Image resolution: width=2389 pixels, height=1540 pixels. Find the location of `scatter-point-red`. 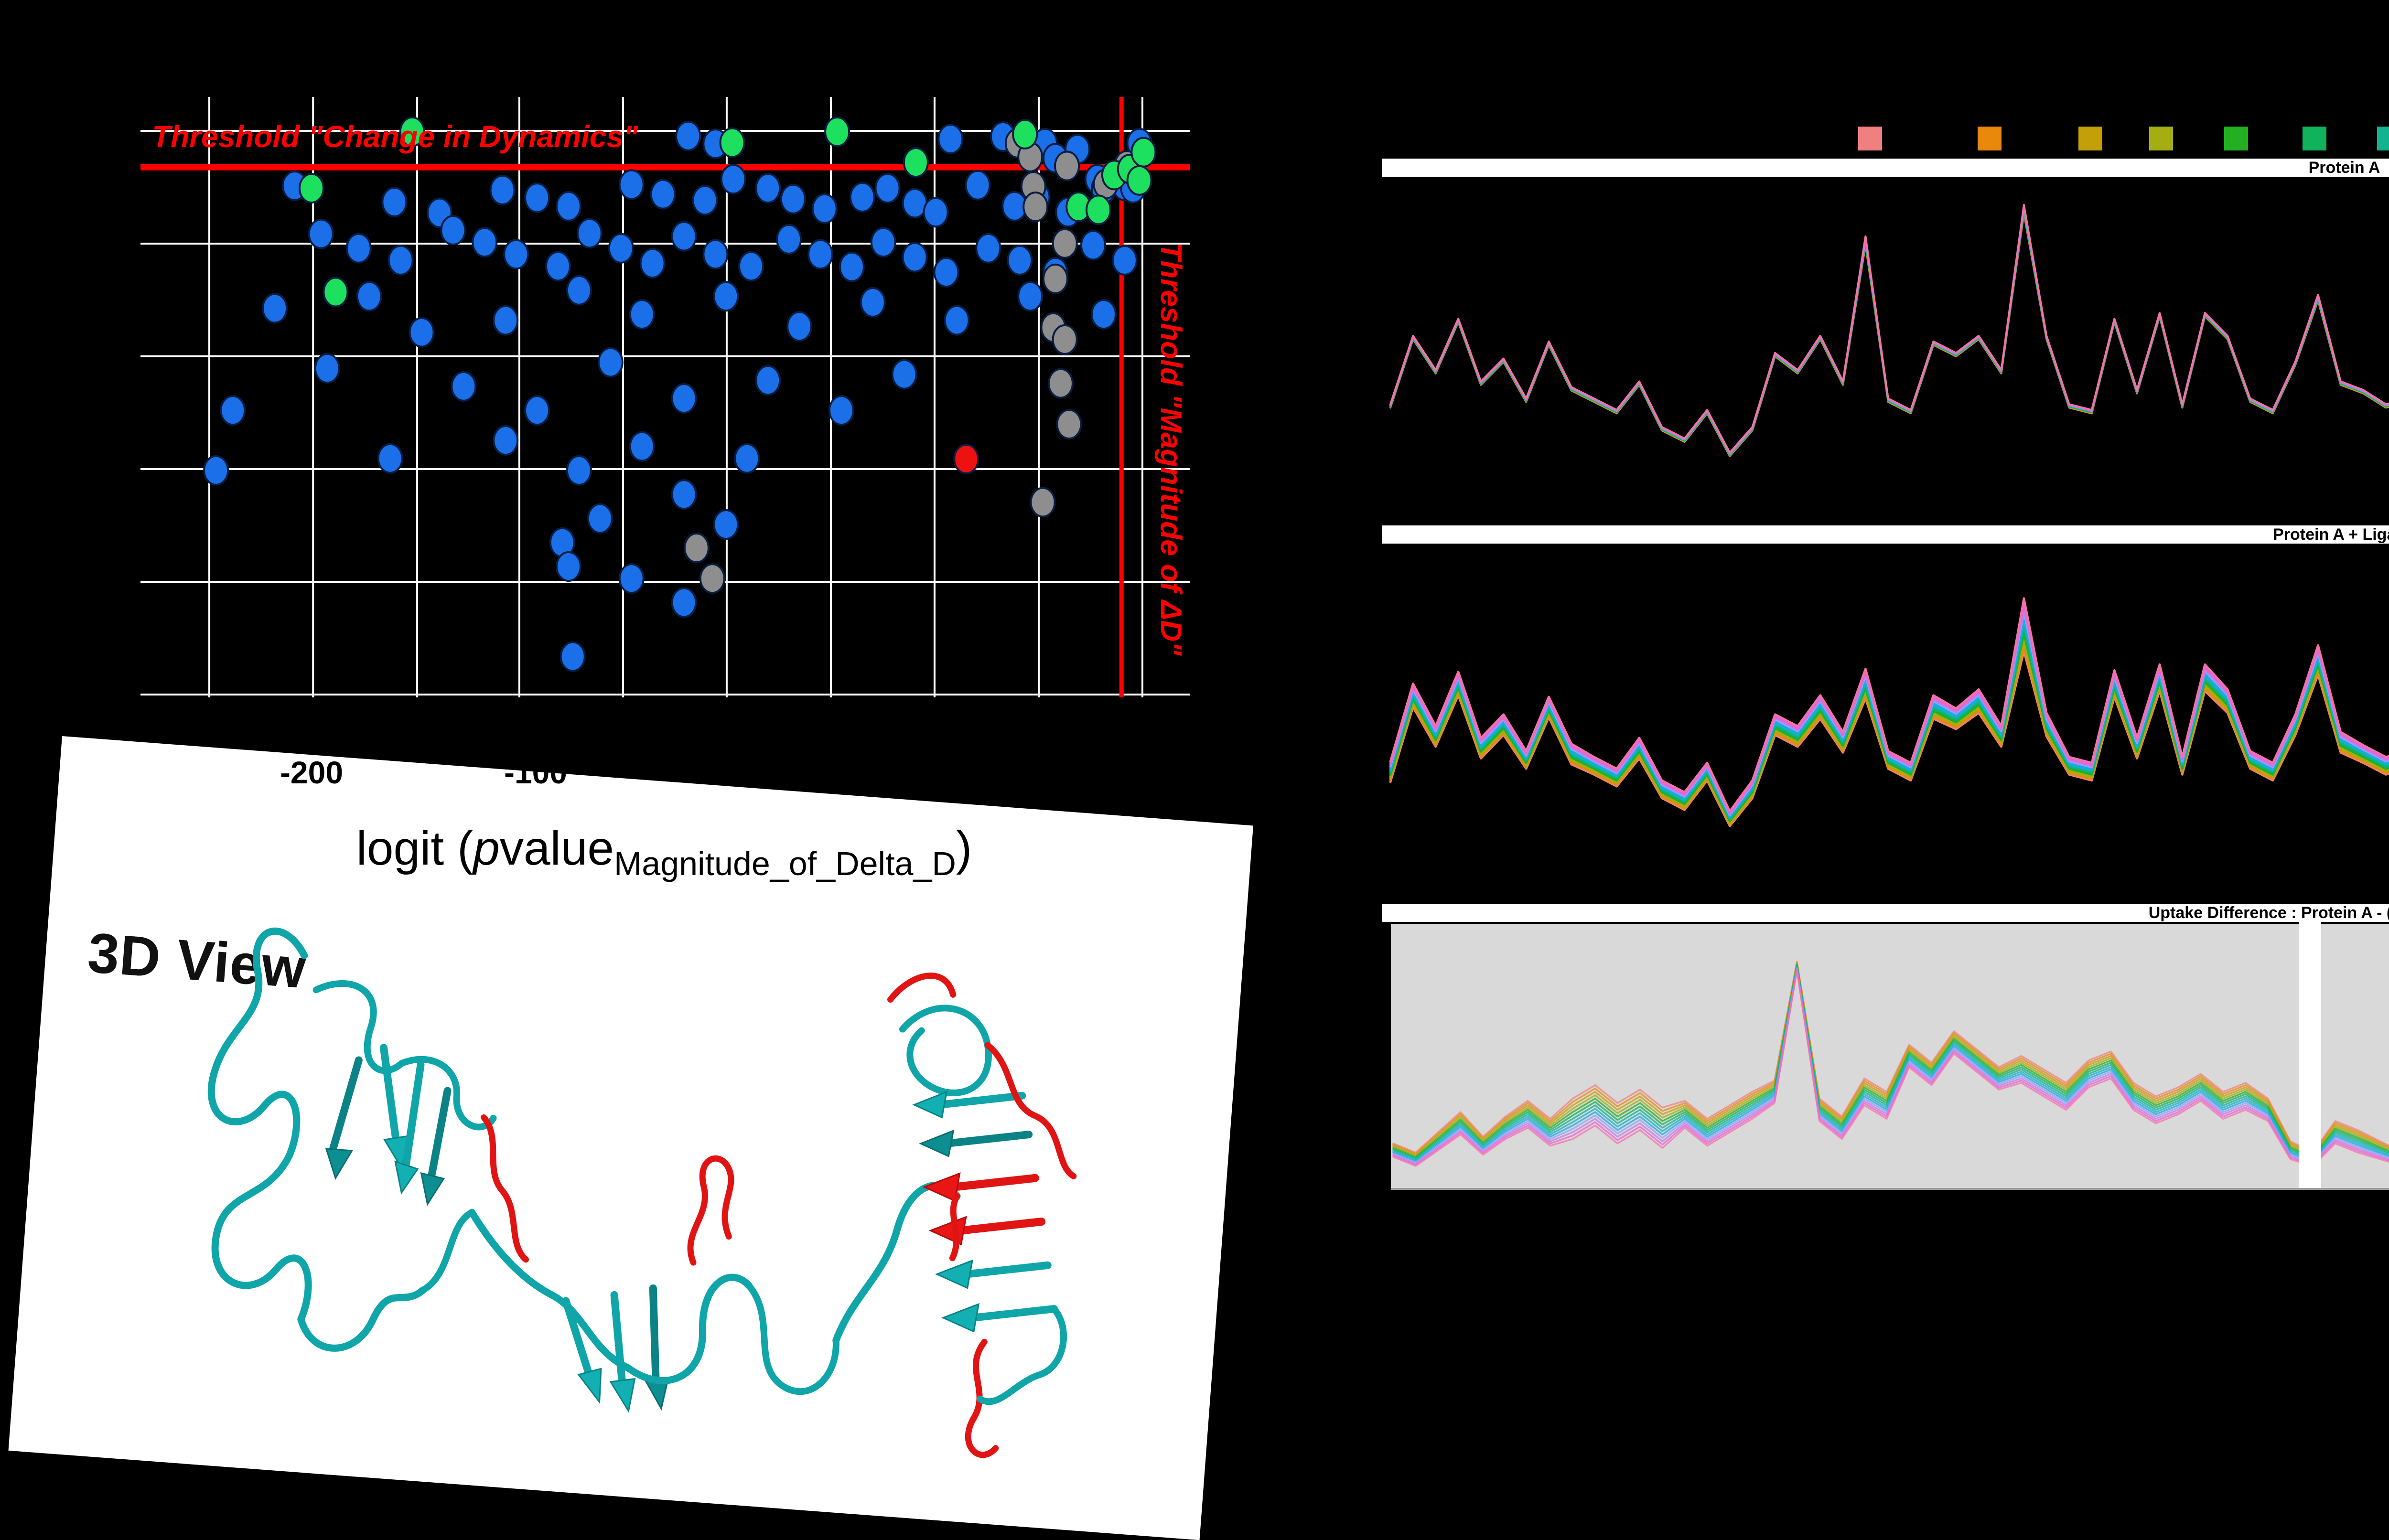

scatter-point-red is located at coordinates (966, 458).